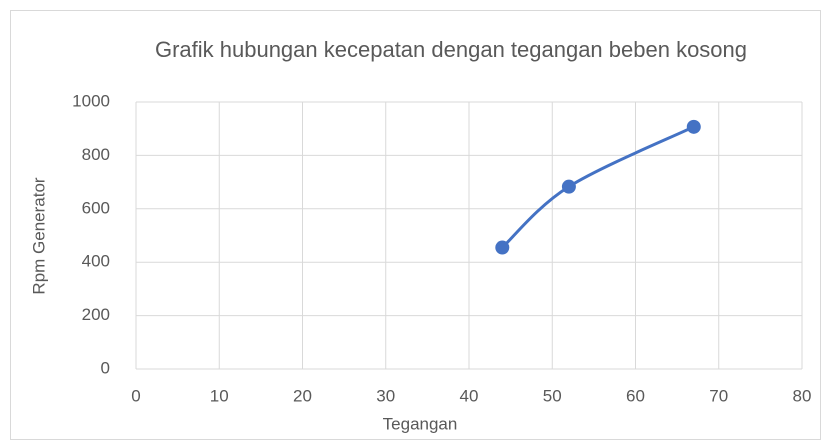 This screenshot has height=441, width=822. What do you see at coordinates (96, 154) in the screenshot?
I see `y-tick-label: 800` at bounding box center [96, 154].